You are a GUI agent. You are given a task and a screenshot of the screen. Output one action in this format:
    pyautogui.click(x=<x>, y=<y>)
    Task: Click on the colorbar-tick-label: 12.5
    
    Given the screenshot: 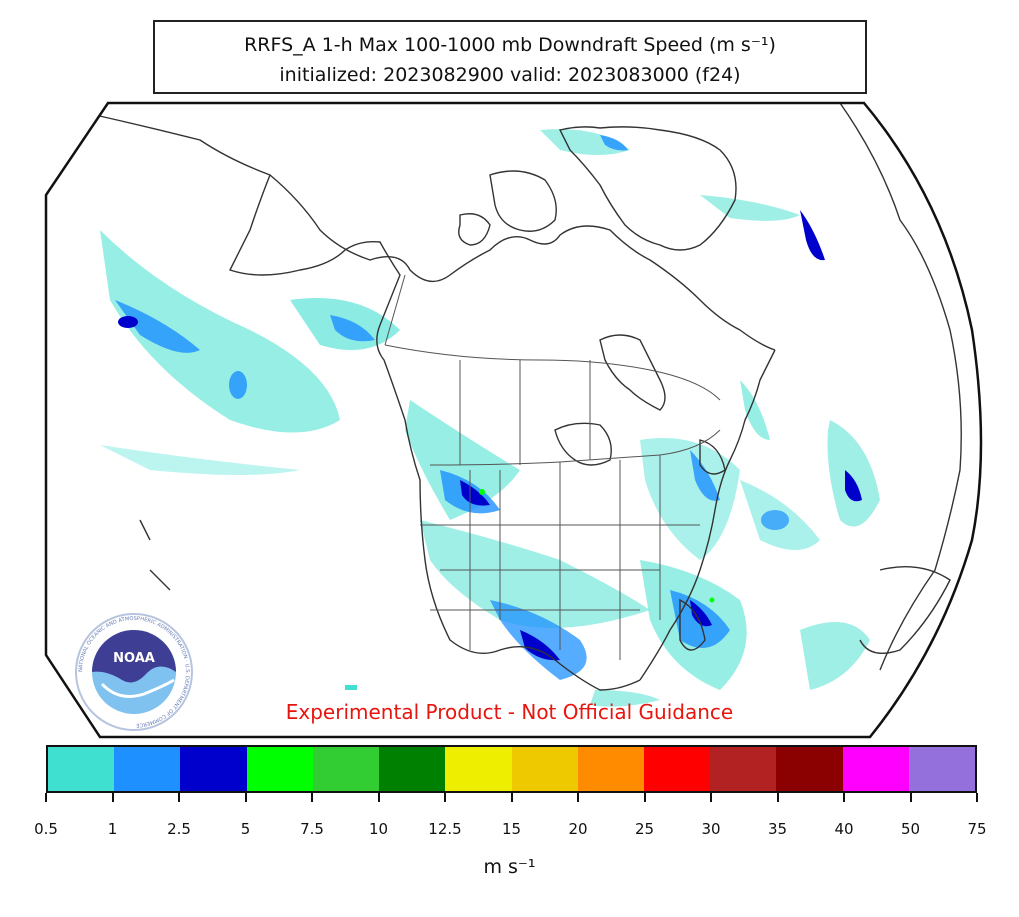 What is the action you would take?
    pyautogui.click(x=445, y=829)
    